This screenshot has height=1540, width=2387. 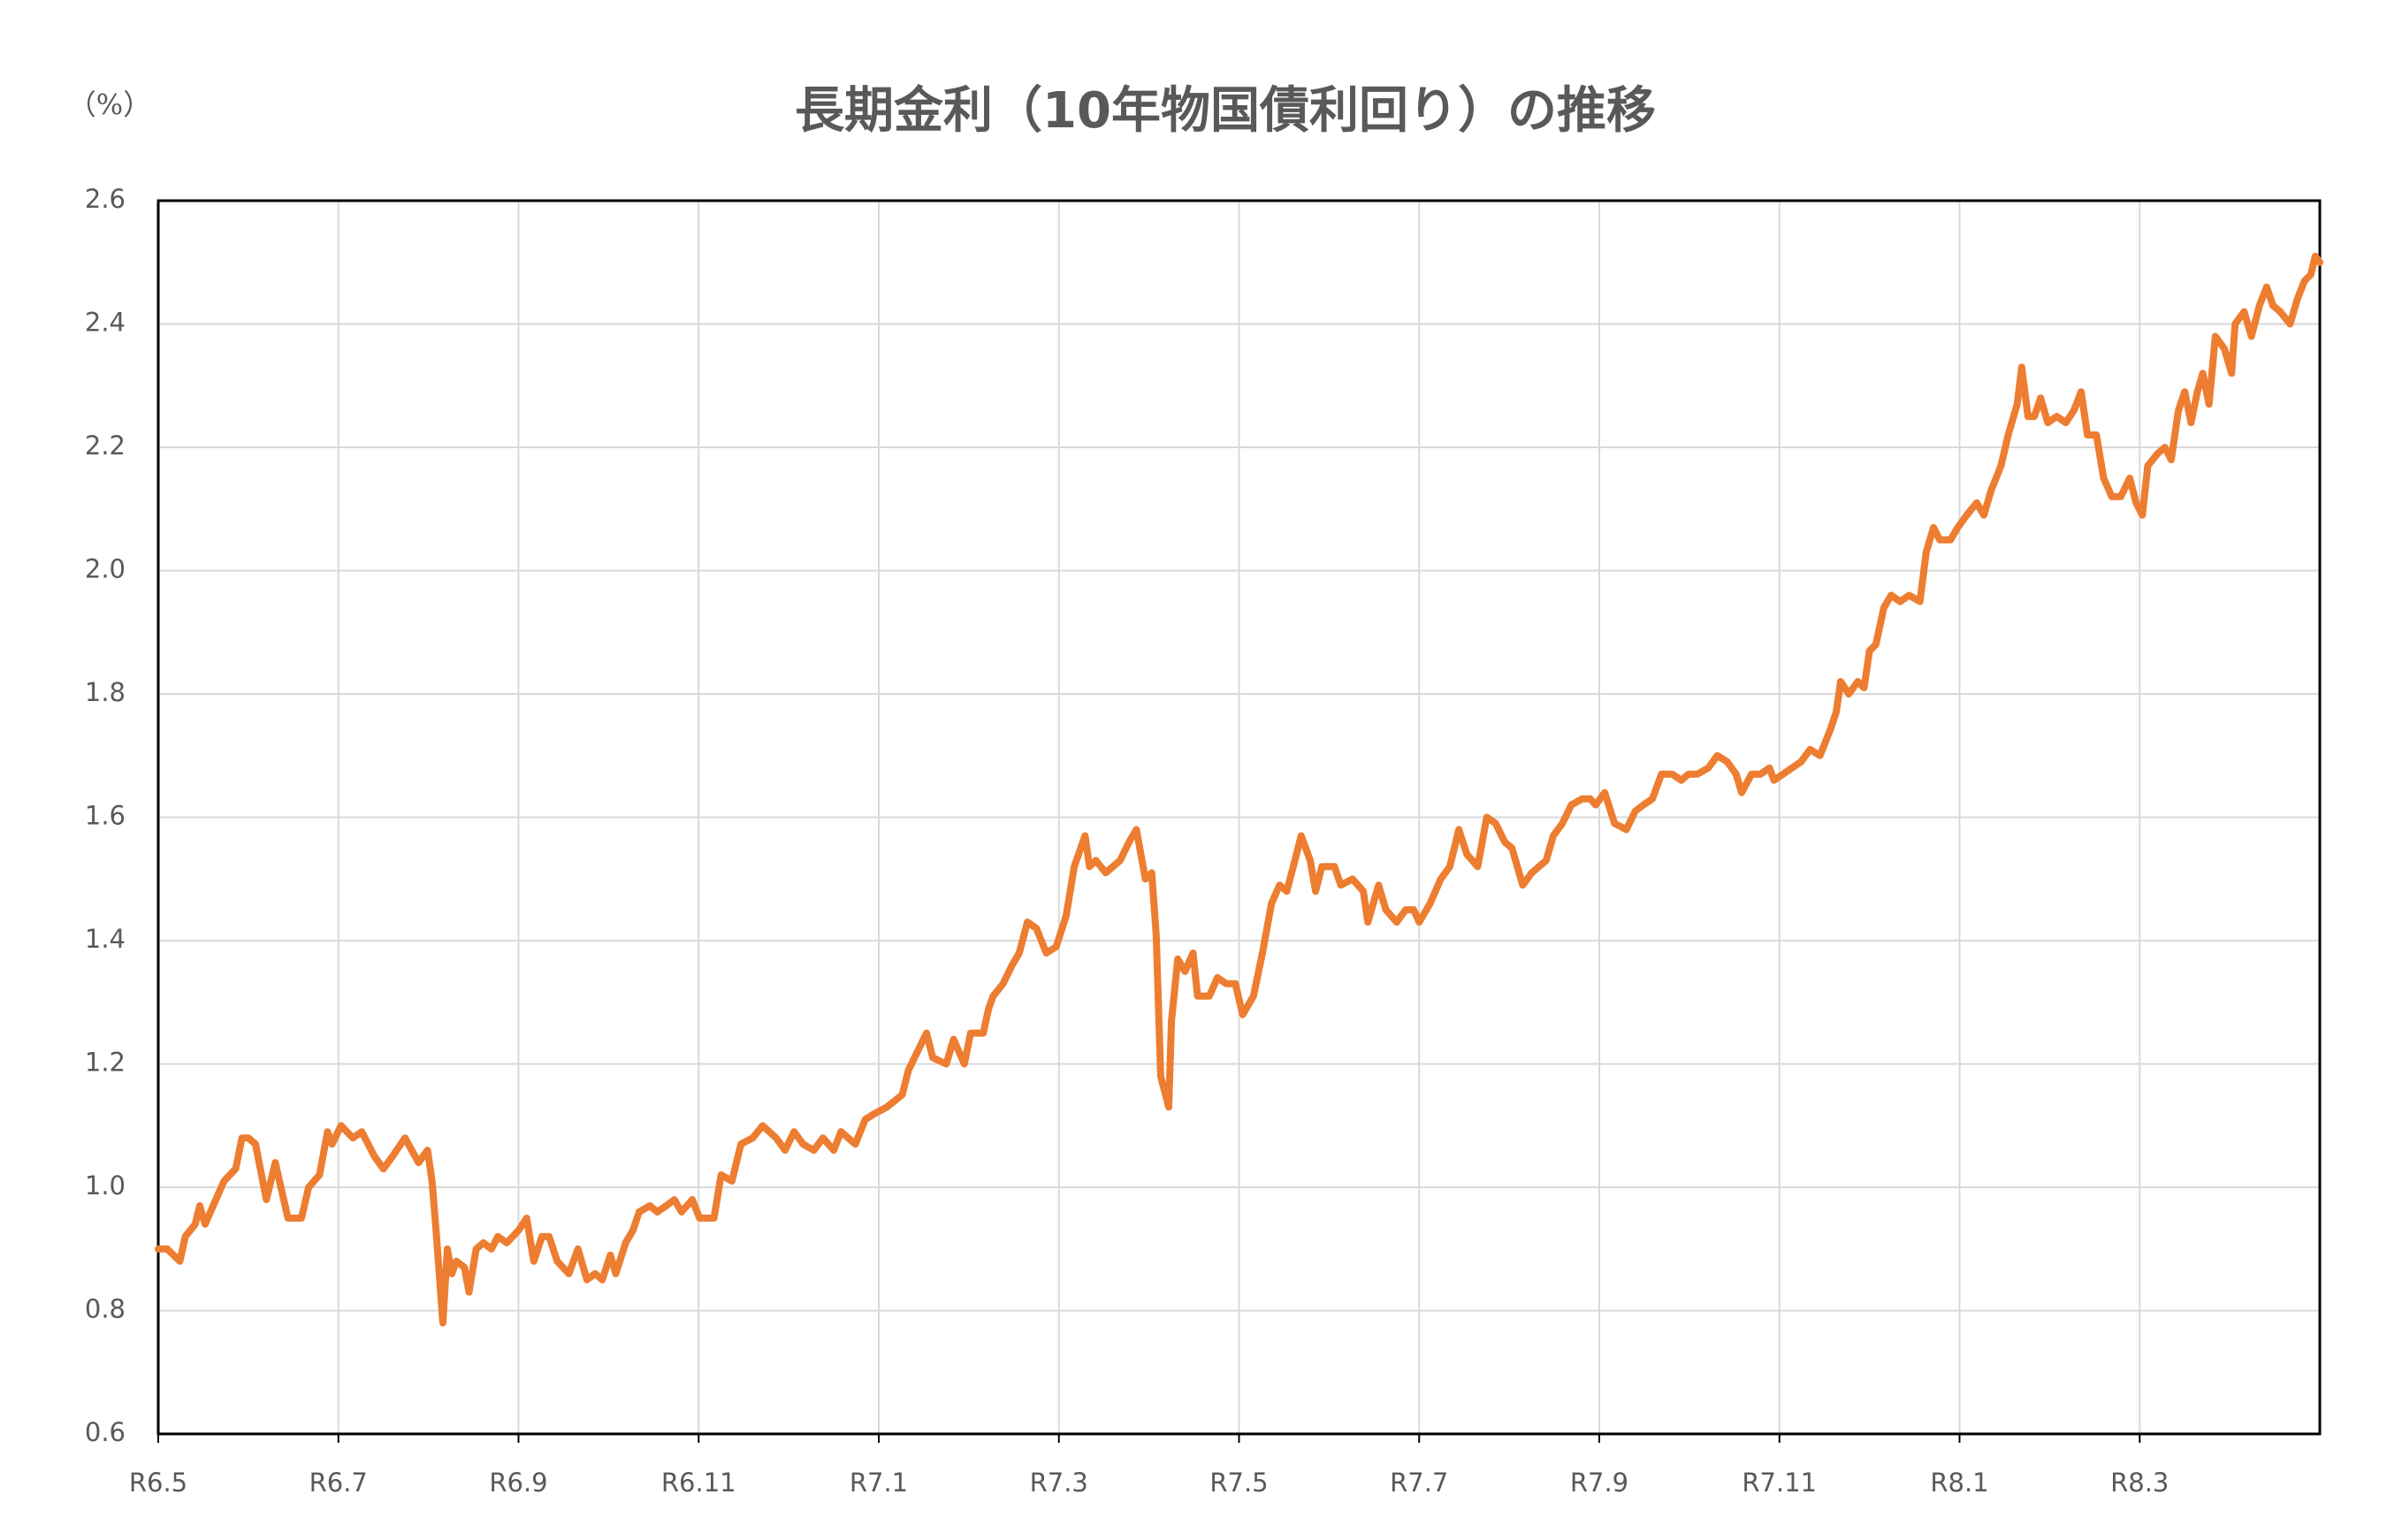 What do you see at coordinates (105, 939) in the screenshot?
I see `y-tick-label: 1.4` at bounding box center [105, 939].